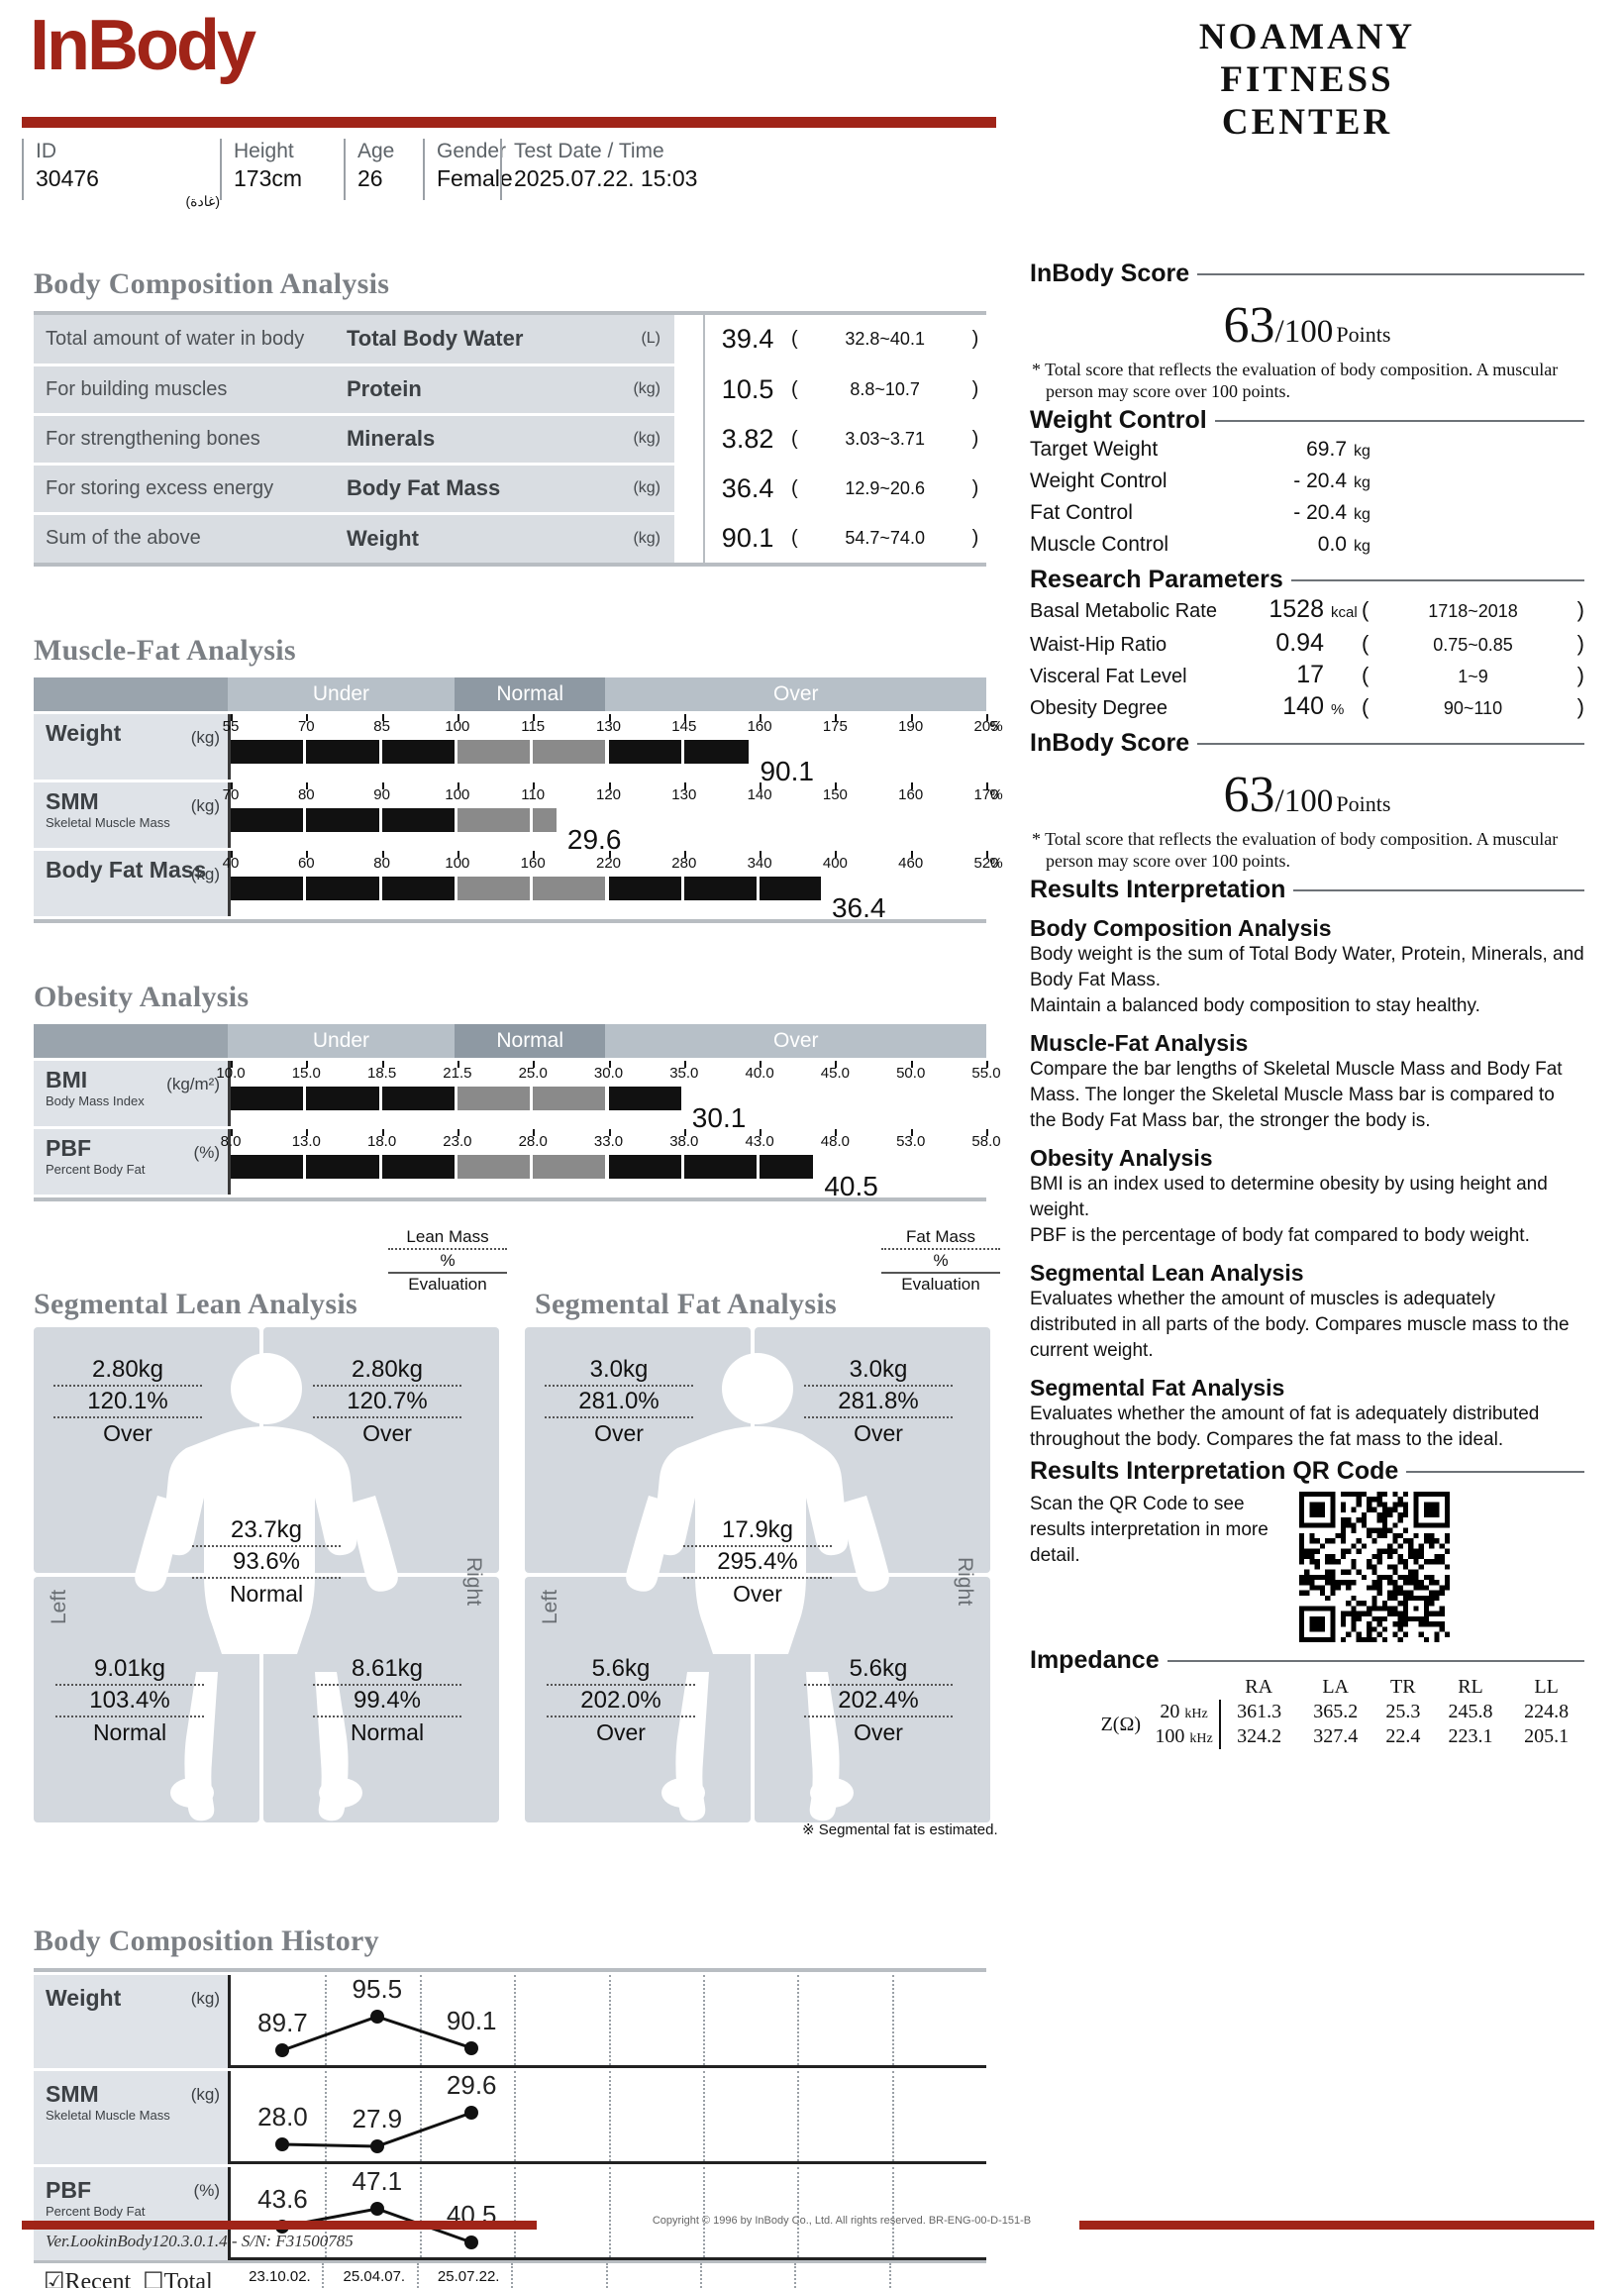  What do you see at coordinates (1366, 706) in the screenshot?
I see `rp-paren-open: (` at bounding box center [1366, 706].